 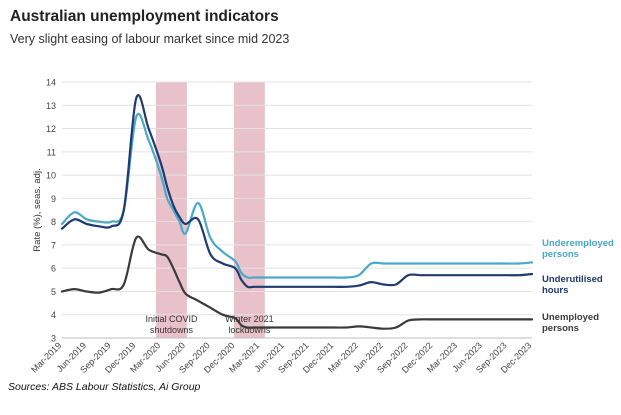 I want to click on series-label-underemployed-persons: Underemployed, so click(x=578, y=243).